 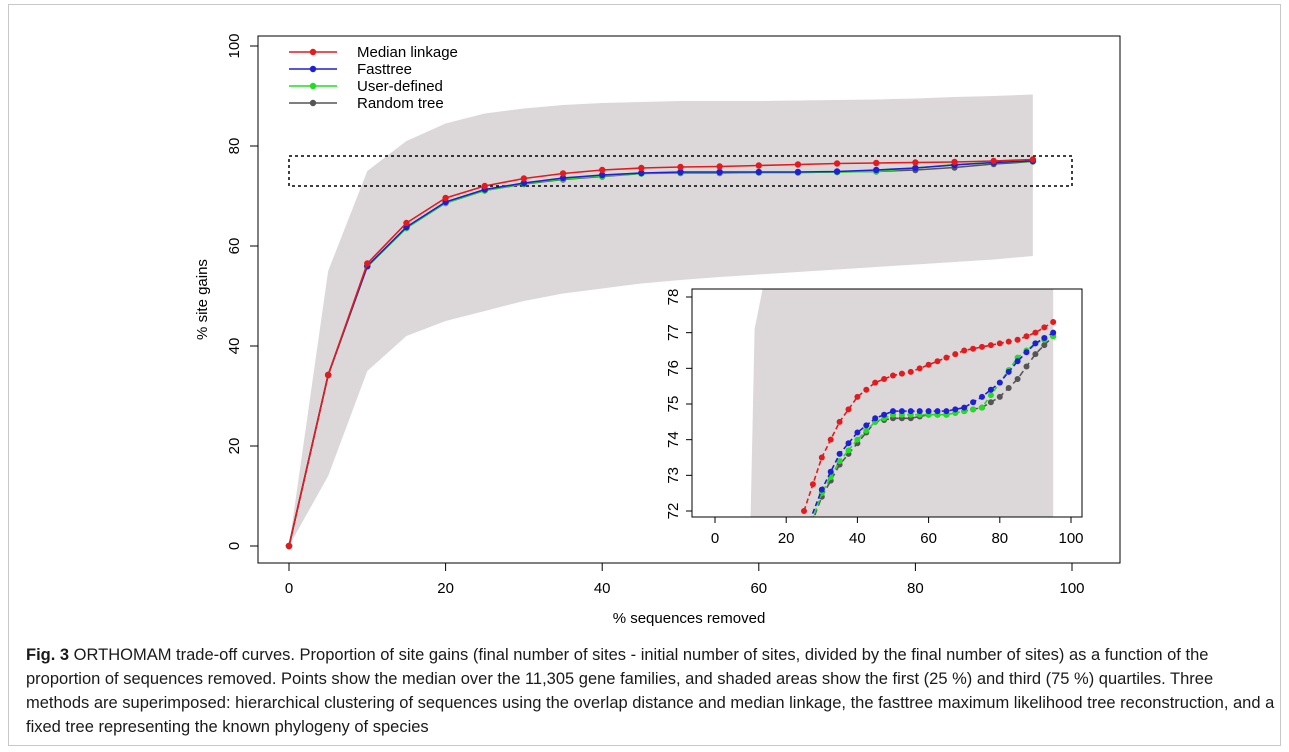 I want to click on inset-frame, so click(x=887, y=403).